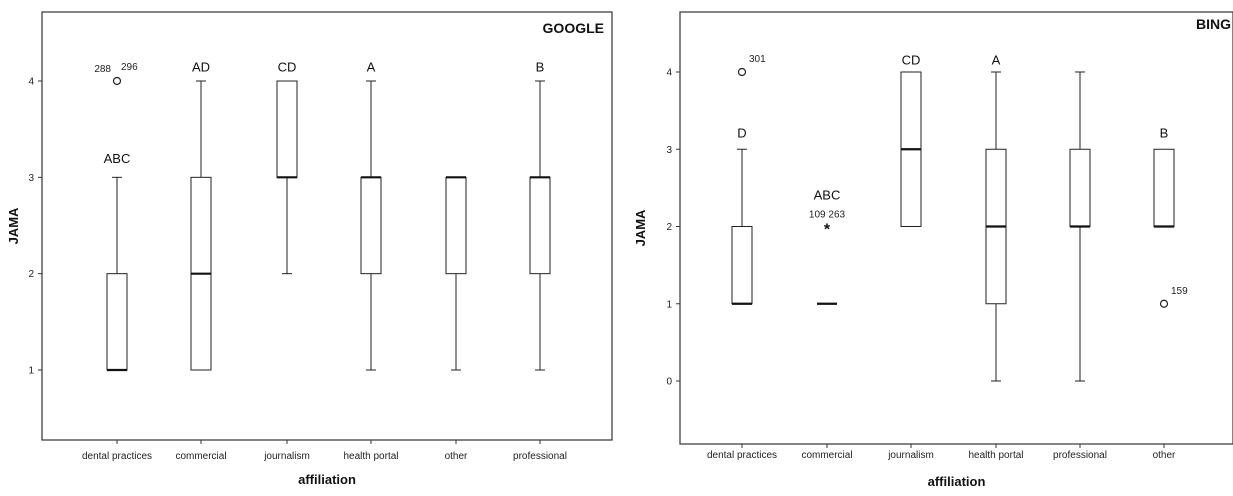 The image size is (1233, 496). Describe the element at coordinates (201, 66) in the screenshot. I see `group-label: AD` at that location.